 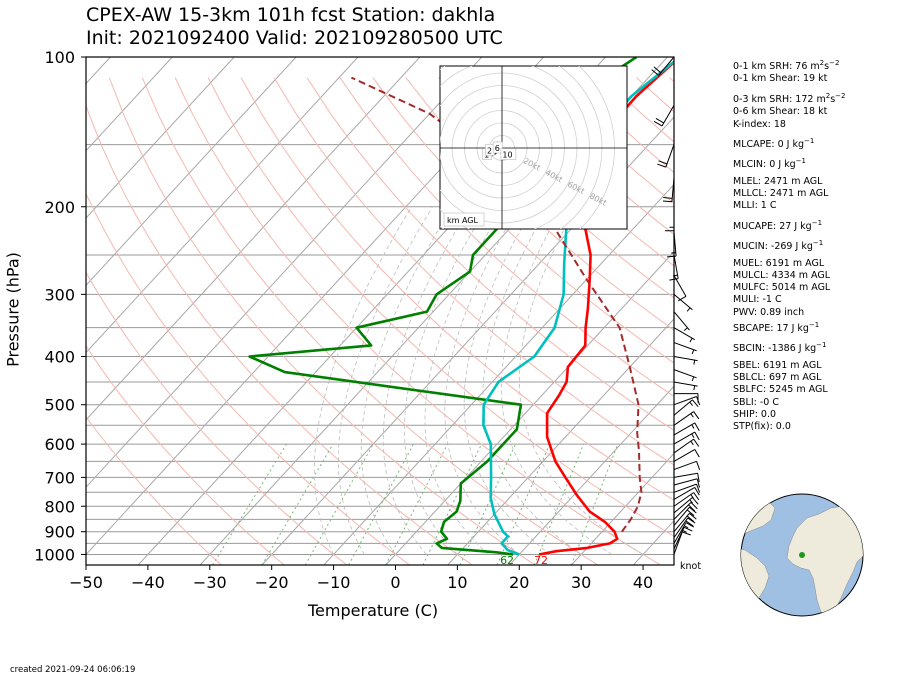 What do you see at coordinates (771, 329) in the screenshot?
I see `parameter-text: SBCAPE: 17 J kg` at bounding box center [771, 329].